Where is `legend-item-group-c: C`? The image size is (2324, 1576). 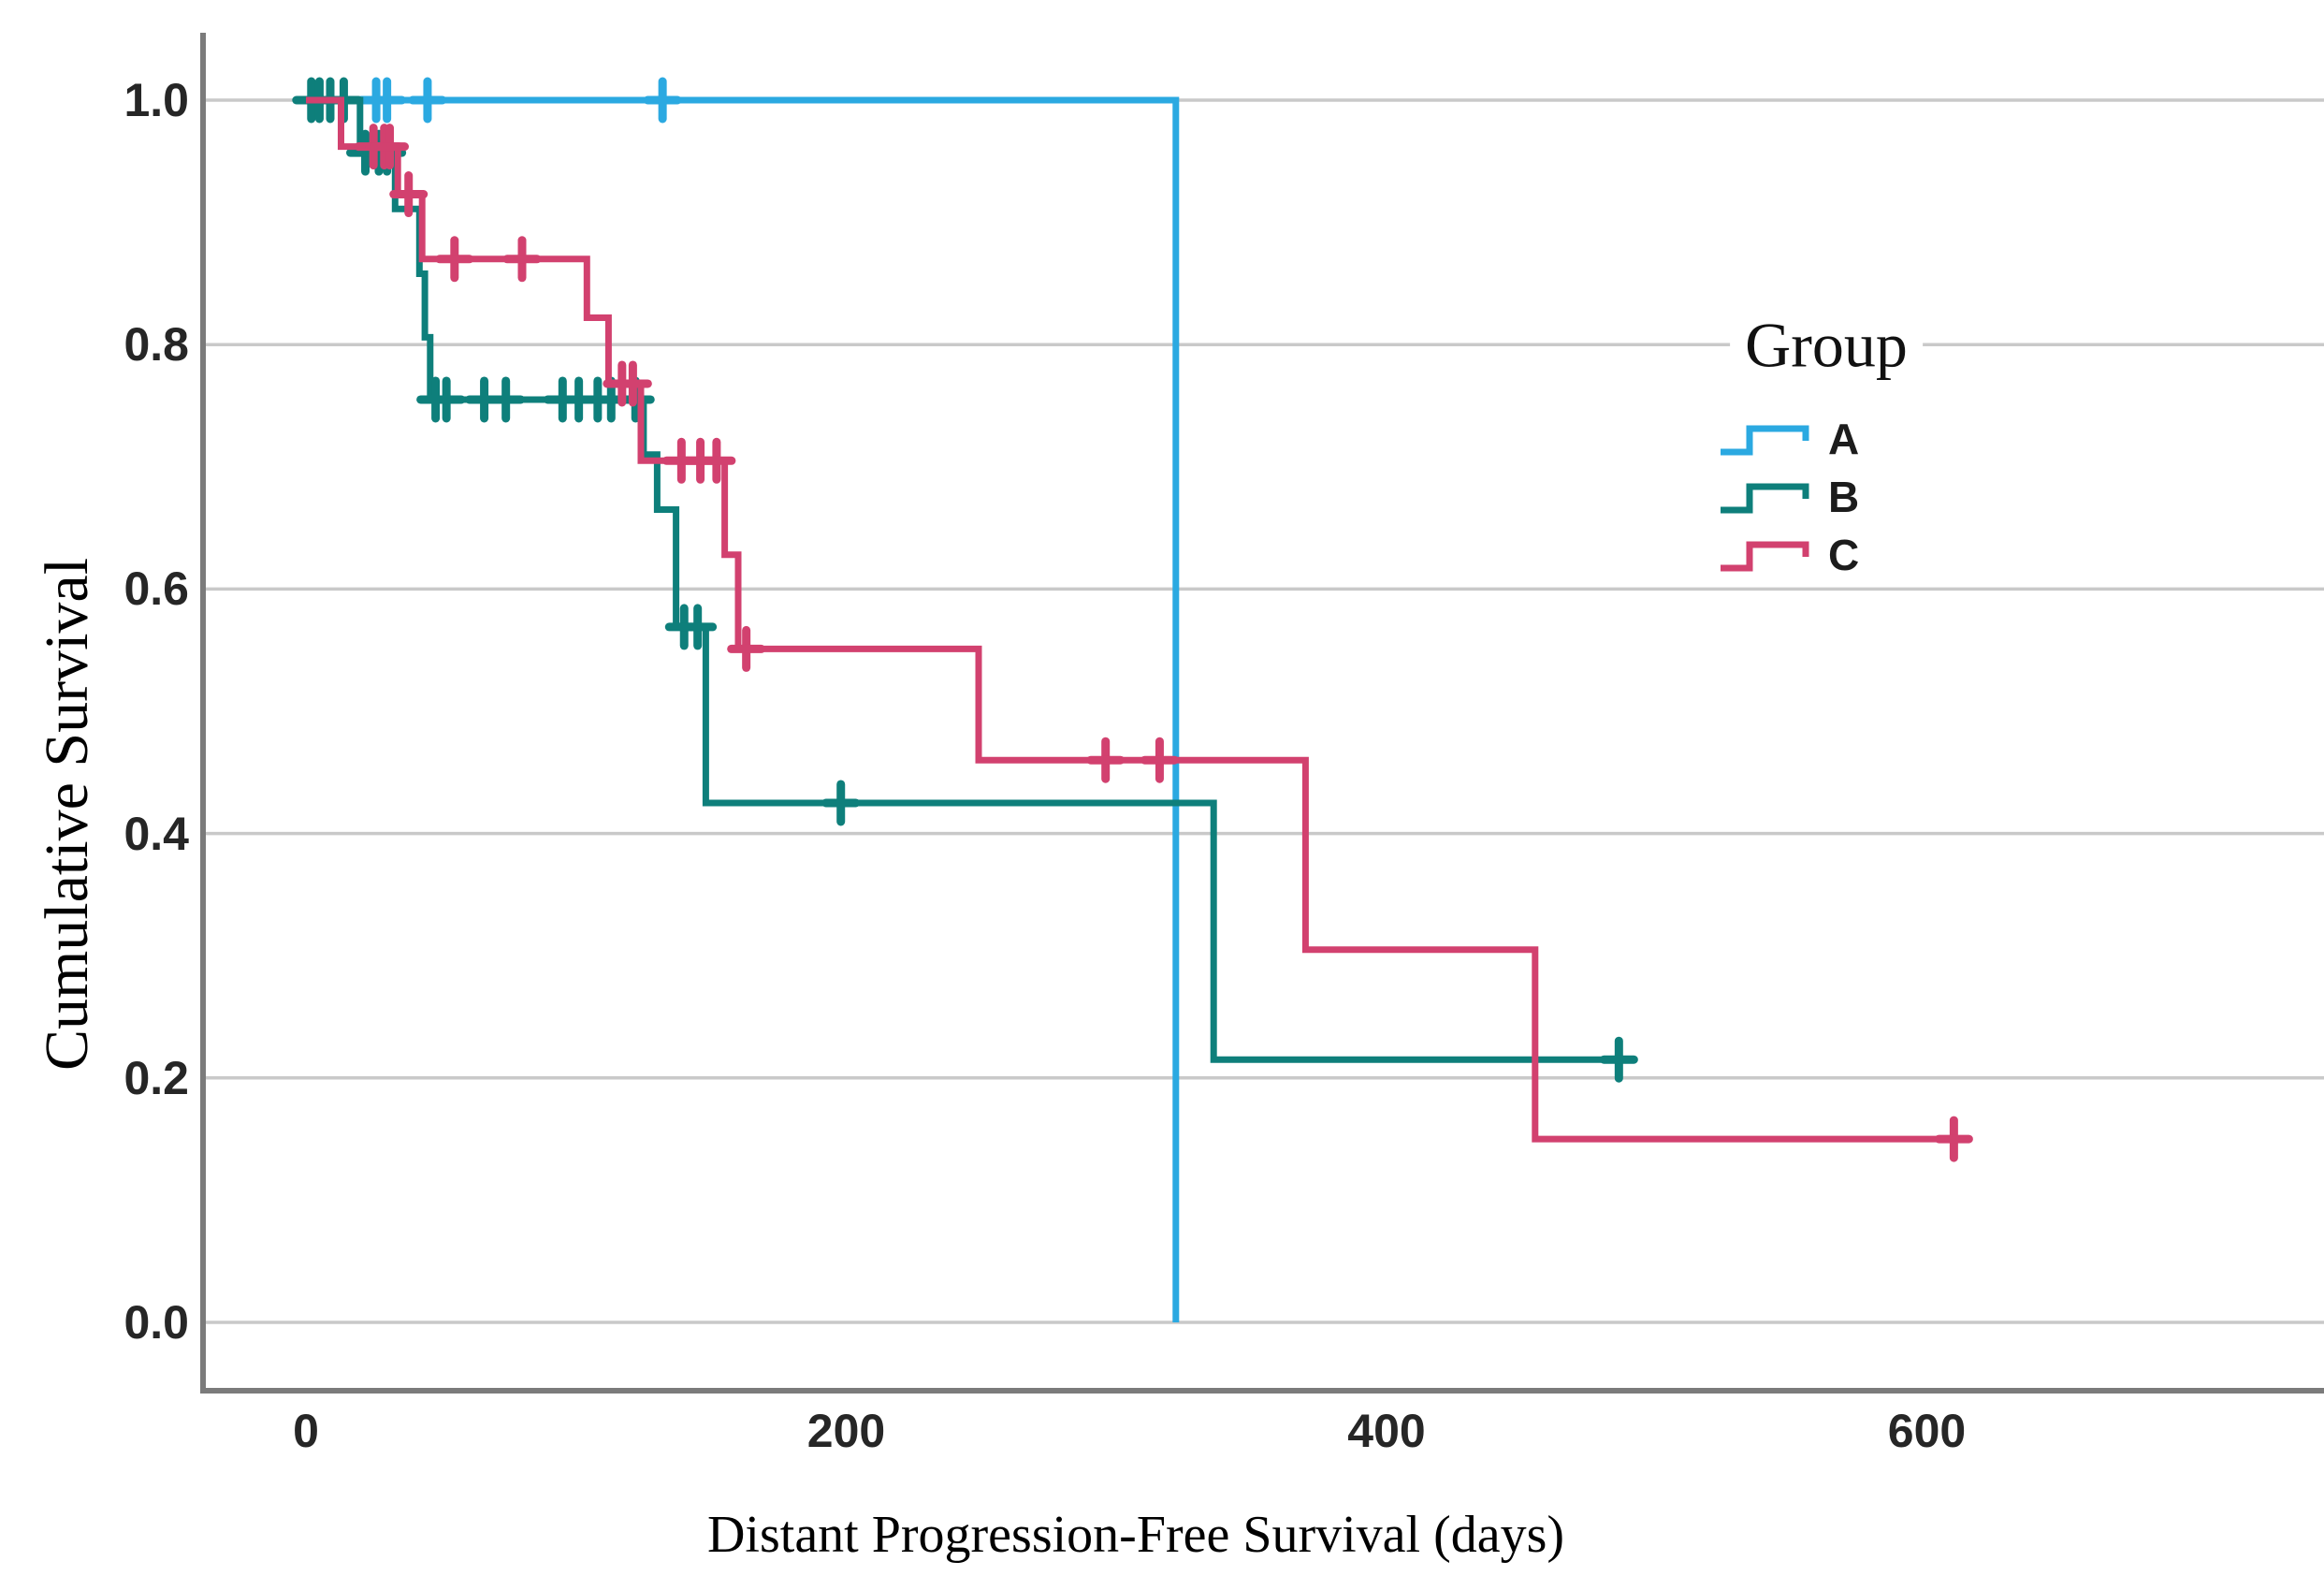 legend-item-group-c: C is located at coordinates (1789, 555).